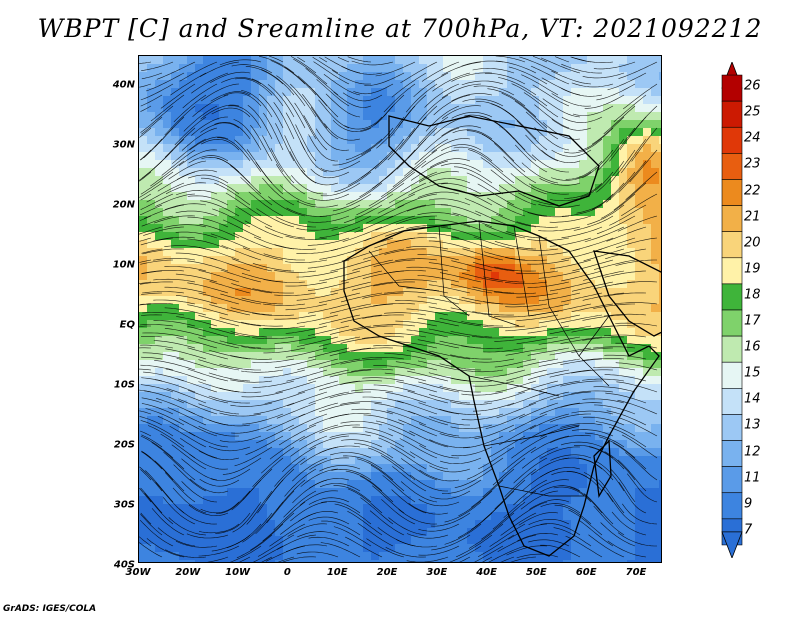 This screenshot has height=618, width=800. I want to click on lon-tick-label: 50E, so click(536, 572).